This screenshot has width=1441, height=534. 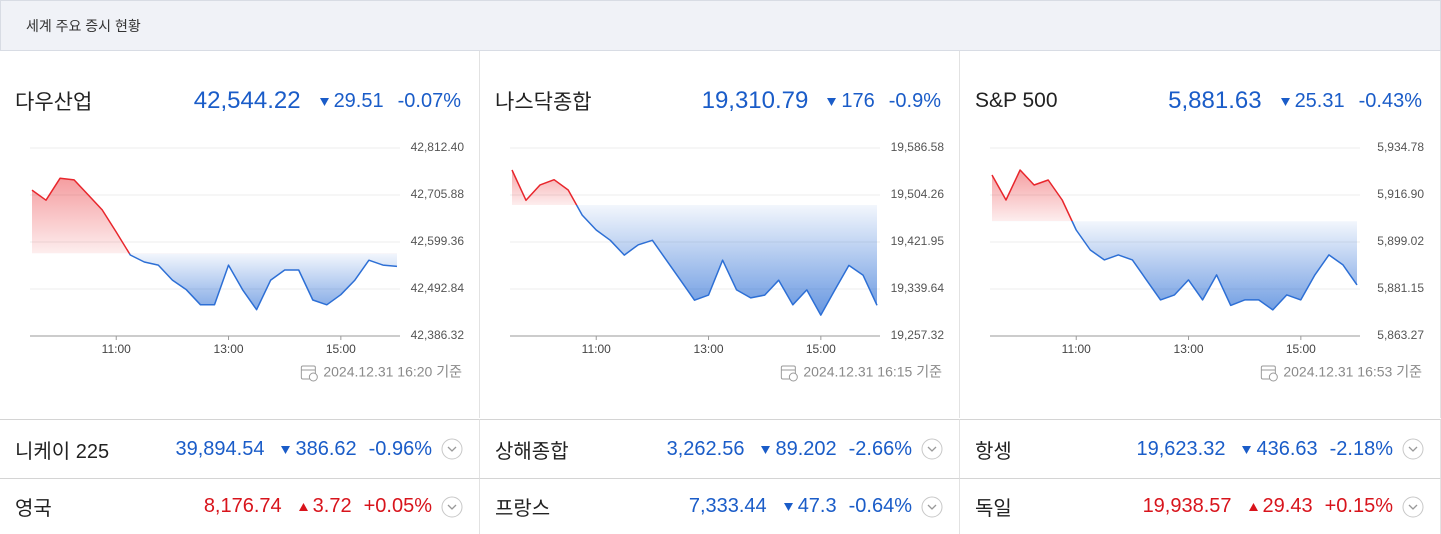 I want to click on up-arrow, so click(x=1253, y=507).